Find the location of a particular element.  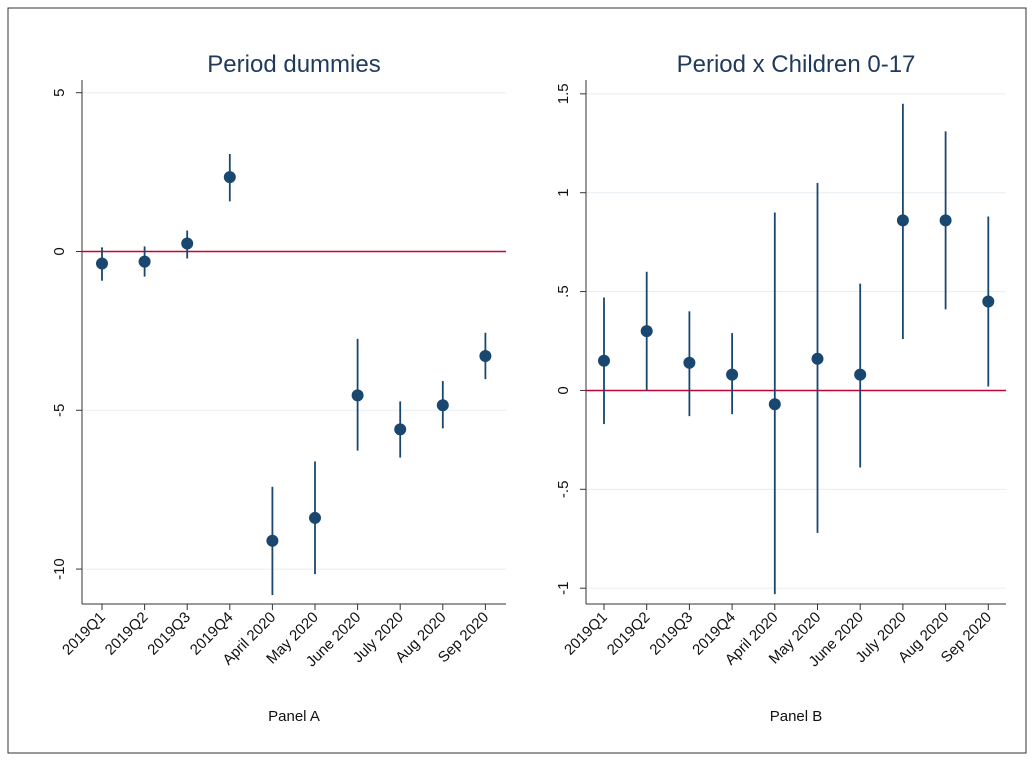

y-tick-label: 1.5 is located at coordinates (563, 93).